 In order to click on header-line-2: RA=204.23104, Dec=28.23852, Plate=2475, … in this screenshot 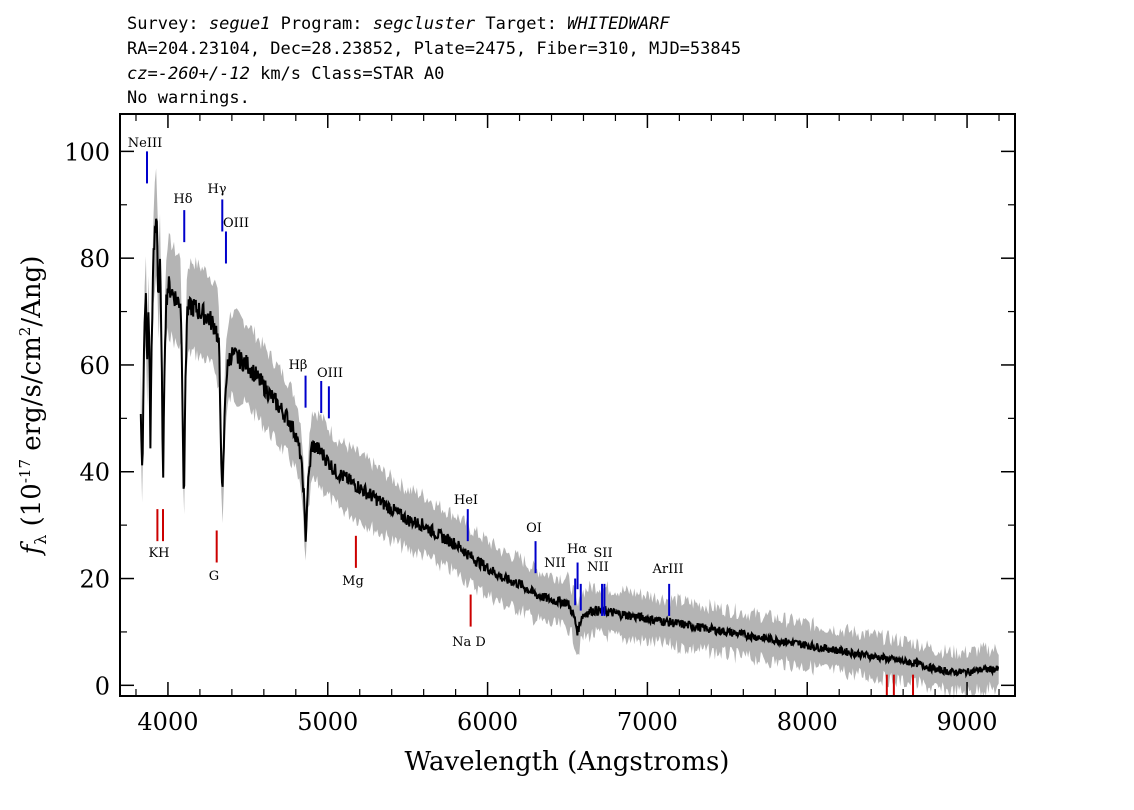, I will do `click(434, 49)`.